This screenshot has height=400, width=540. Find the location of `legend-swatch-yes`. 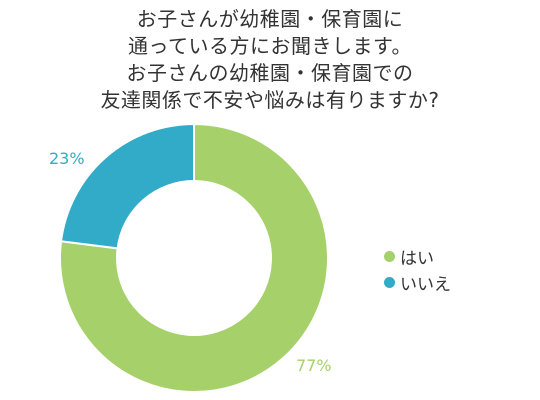

legend-swatch-yes is located at coordinates (389, 256).